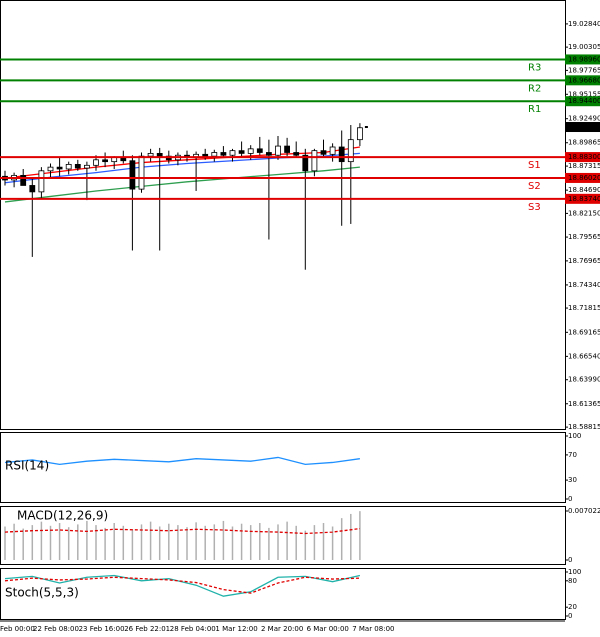  I want to click on y-tick-label: 80, so click(572, 581).